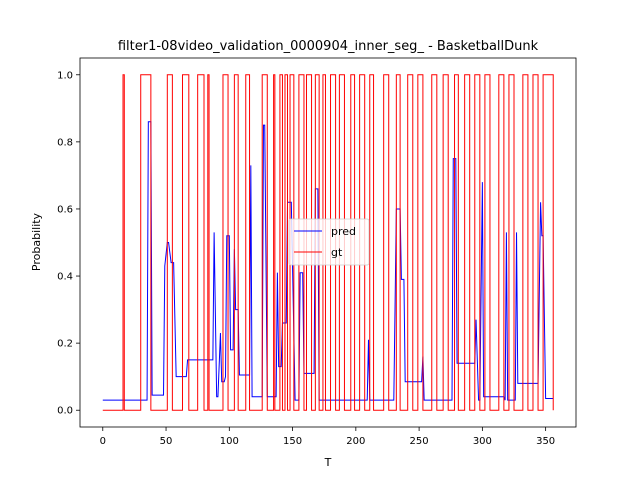 Image resolution: width=640 pixels, height=480 pixels. What do you see at coordinates (65, 142) in the screenshot?
I see `y-tick-label: 0.8` at bounding box center [65, 142].